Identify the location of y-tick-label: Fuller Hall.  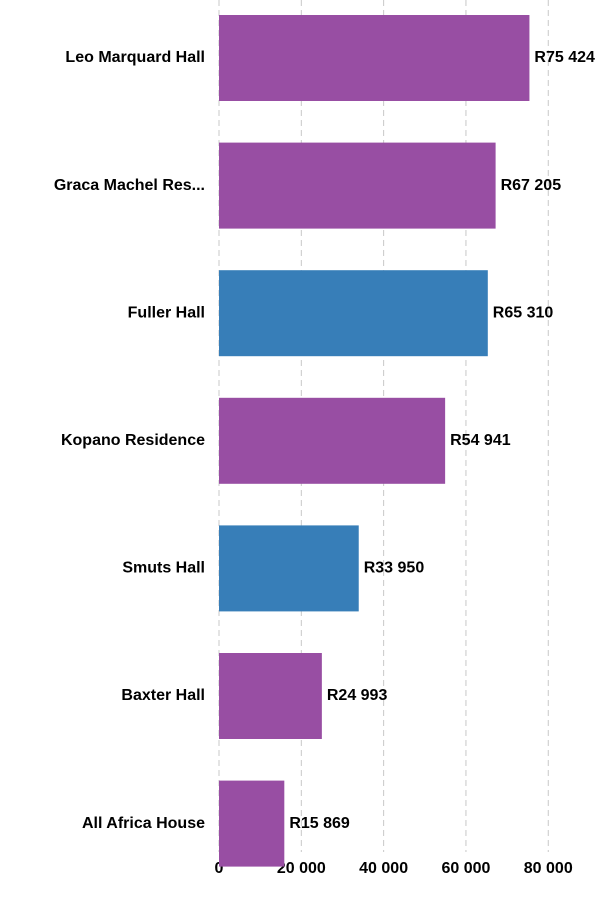
(166, 312).